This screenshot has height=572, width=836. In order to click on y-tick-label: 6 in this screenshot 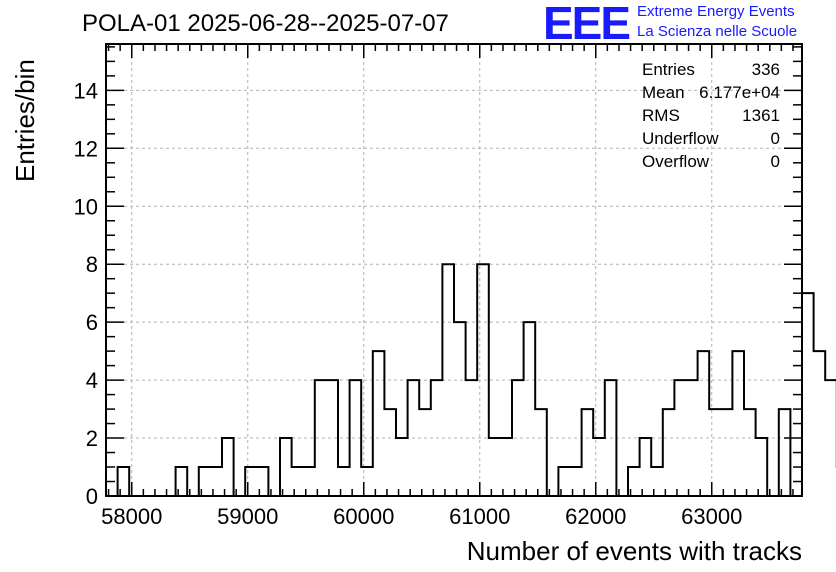, I will do `click(92, 322)`.